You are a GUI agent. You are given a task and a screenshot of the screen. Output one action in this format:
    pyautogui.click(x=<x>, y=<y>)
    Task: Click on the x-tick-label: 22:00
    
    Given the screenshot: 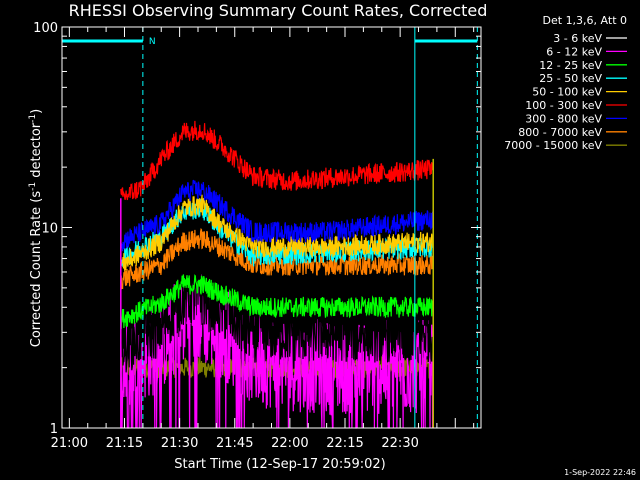 What is the action you would take?
    pyautogui.click(x=289, y=443)
    